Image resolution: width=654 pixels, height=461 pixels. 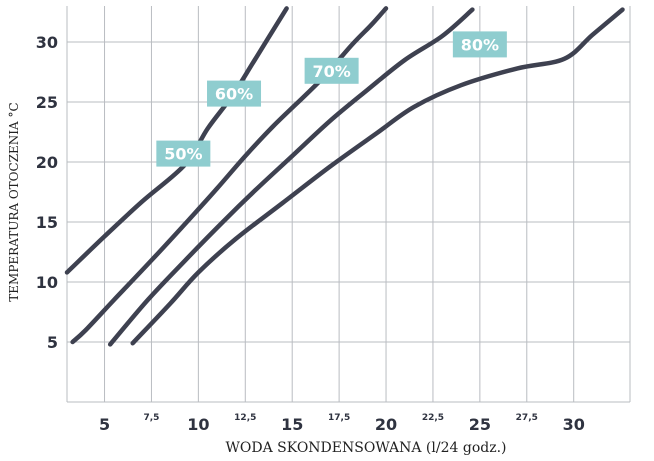 I want to click on y-tick-label: 30, so click(x=47, y=42).